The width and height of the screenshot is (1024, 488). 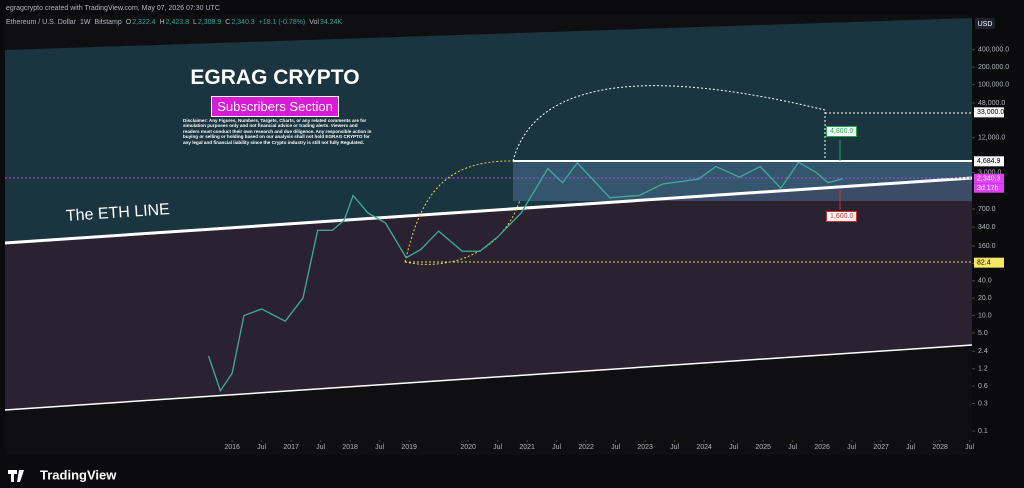 What do you see at coordinates (983, 333) in the screenshot?
I see `y-tick-label: 5.0` at bounding box center [983, 333].